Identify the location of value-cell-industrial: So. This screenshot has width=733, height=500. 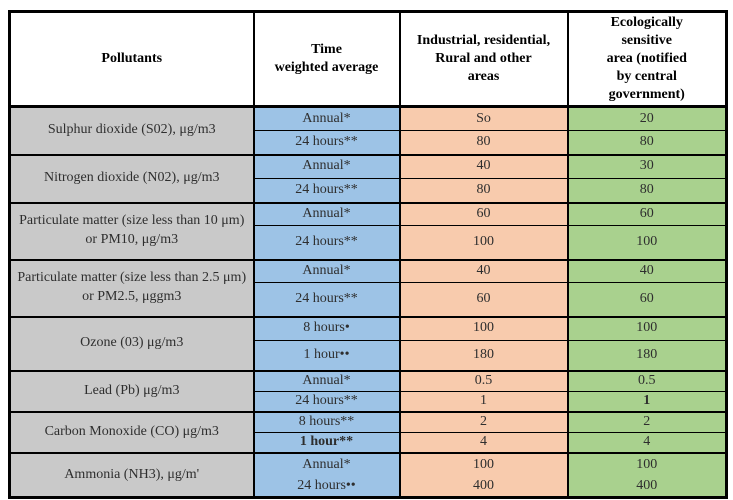
(483, 118).